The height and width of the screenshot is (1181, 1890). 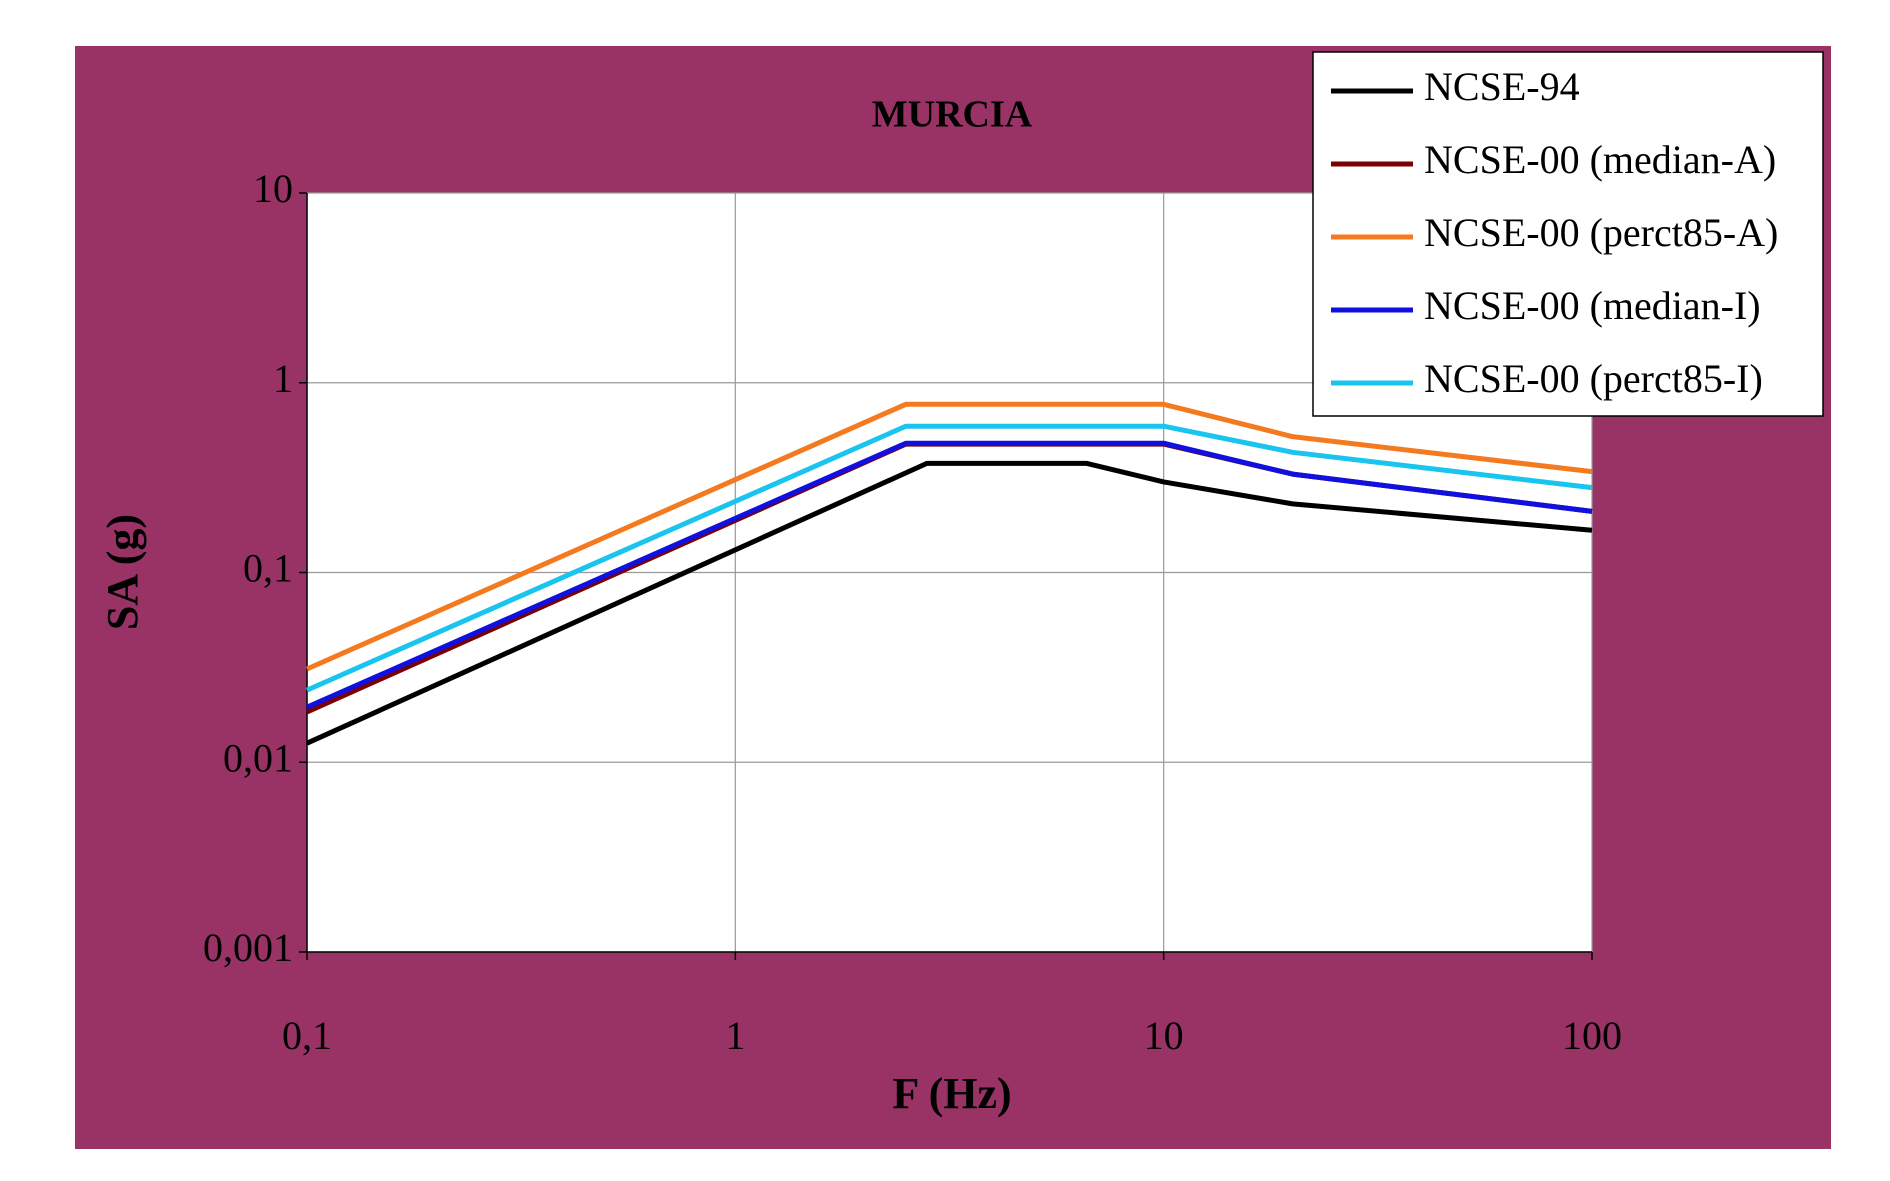 I want to click on y-tick-label: 0,01, so click(x=258, y=757).